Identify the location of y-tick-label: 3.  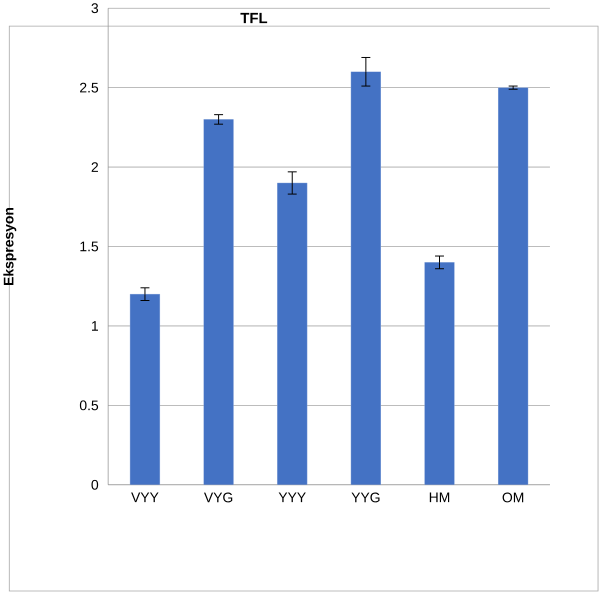
(94, 8).